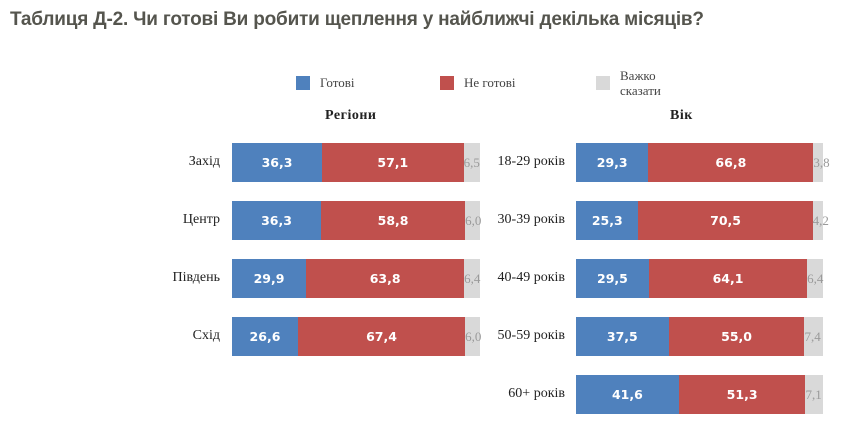 The width and height of the screenshot is (842, 432). I want to click on panel-title-regions: Регіони, so click(351, 115).